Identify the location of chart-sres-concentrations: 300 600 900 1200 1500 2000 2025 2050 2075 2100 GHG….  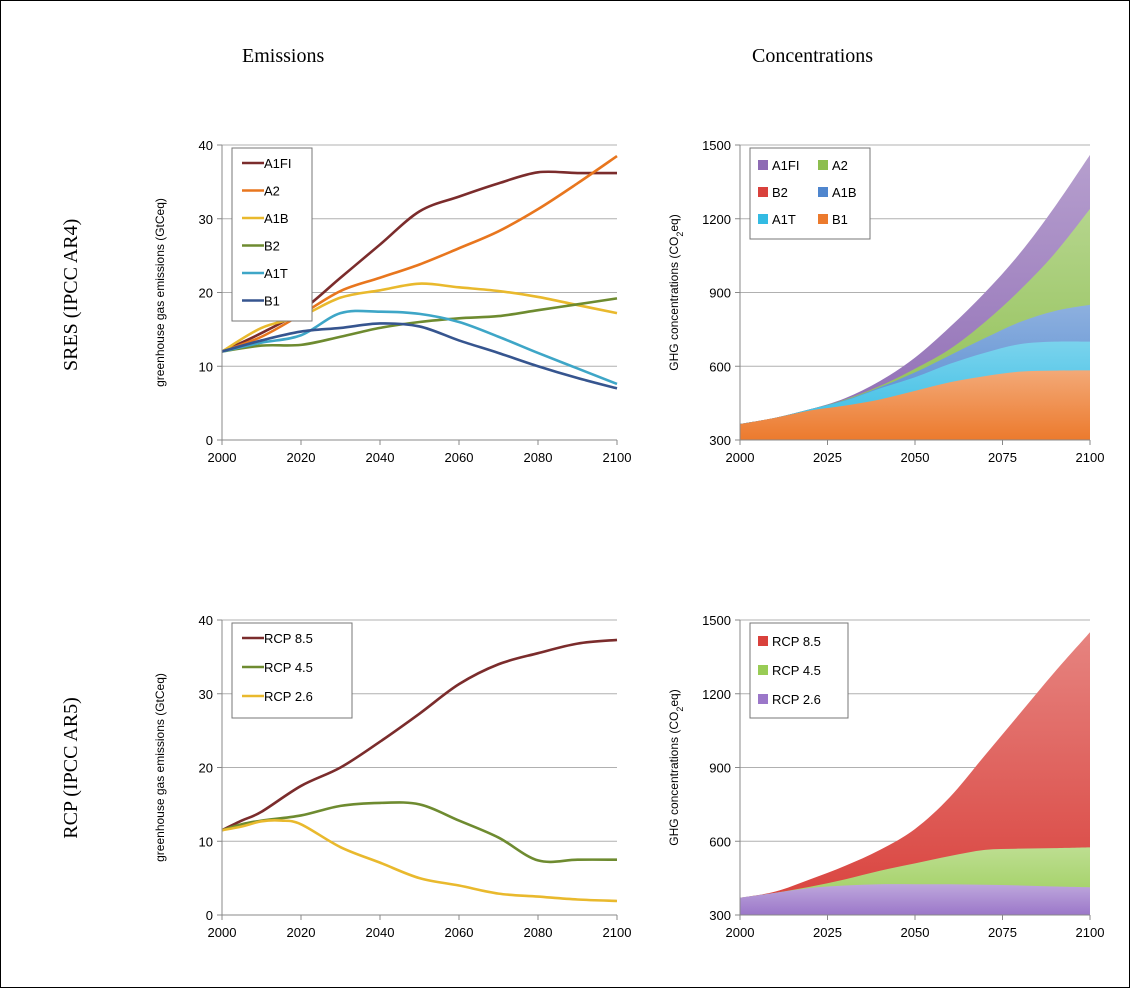
(886, 301).